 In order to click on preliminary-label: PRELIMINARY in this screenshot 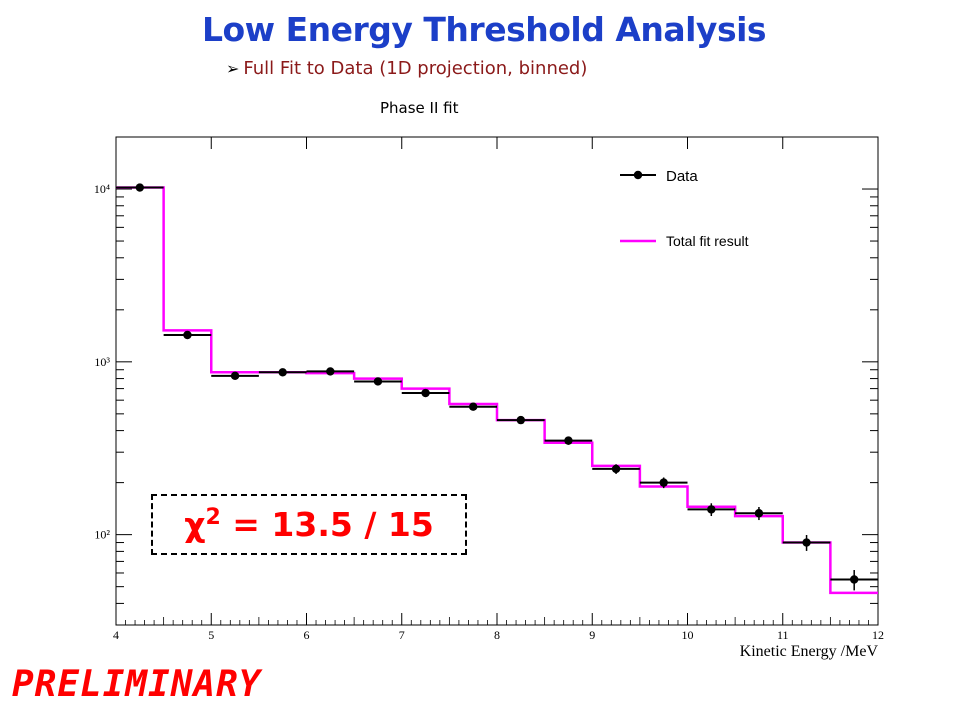, I will do `click(137, 684)`.